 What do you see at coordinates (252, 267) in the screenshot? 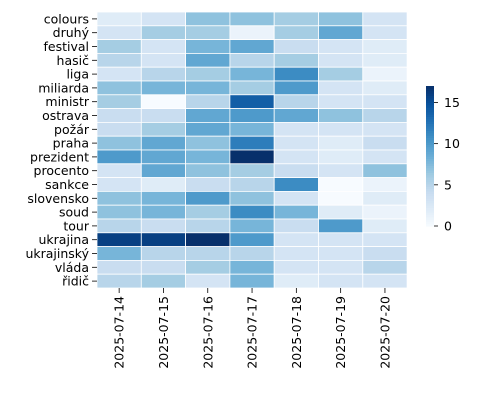
I see `heatmap-cell-vláda-2025-07-17` at bounding box center [252, 267].